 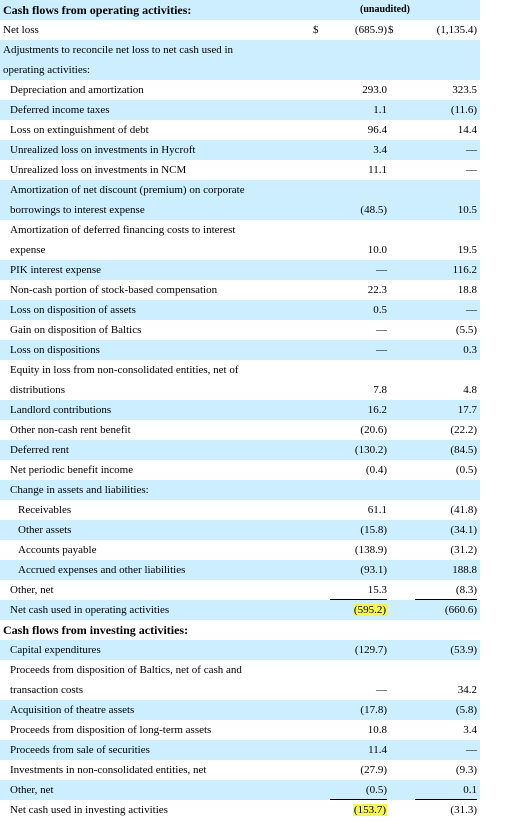 What do you see at coordinates (380, 110) in the screenshot?
I see `value-col1: 1.1` at bounding box center [380, 110].